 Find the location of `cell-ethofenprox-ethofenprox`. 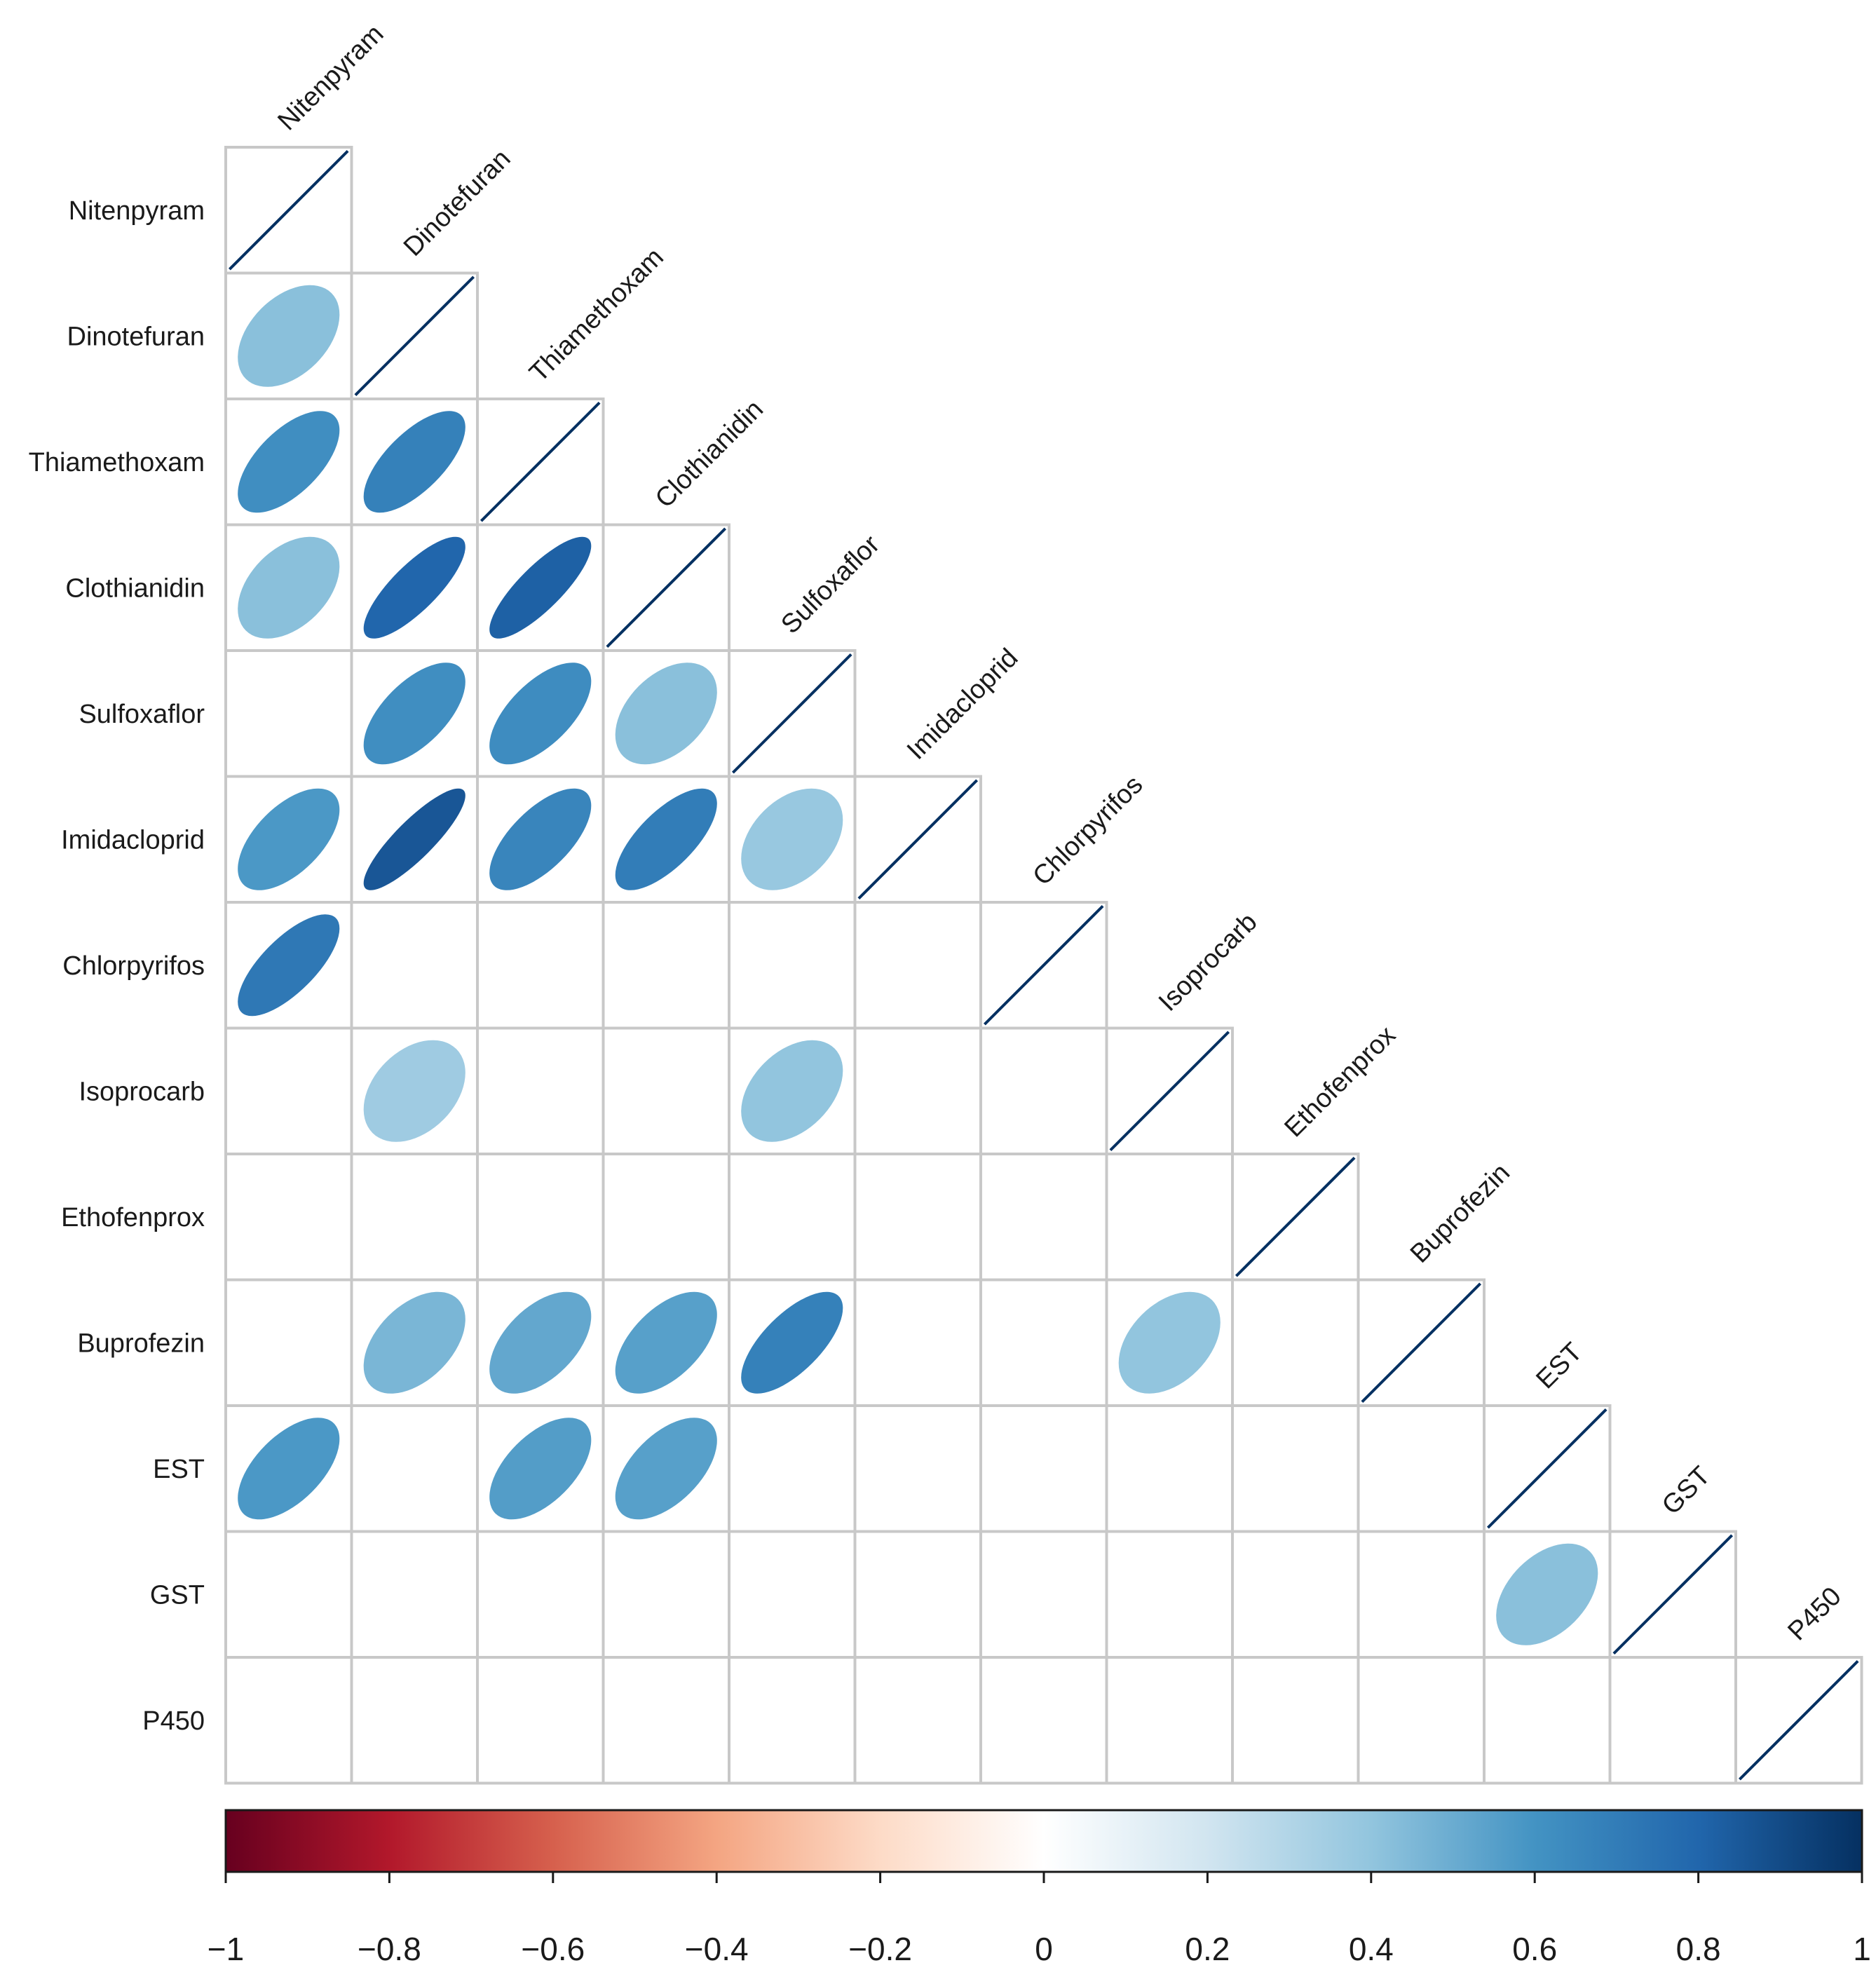

cell-ethofenprox-ethofenprox is located at coordinates (1295, 1217).